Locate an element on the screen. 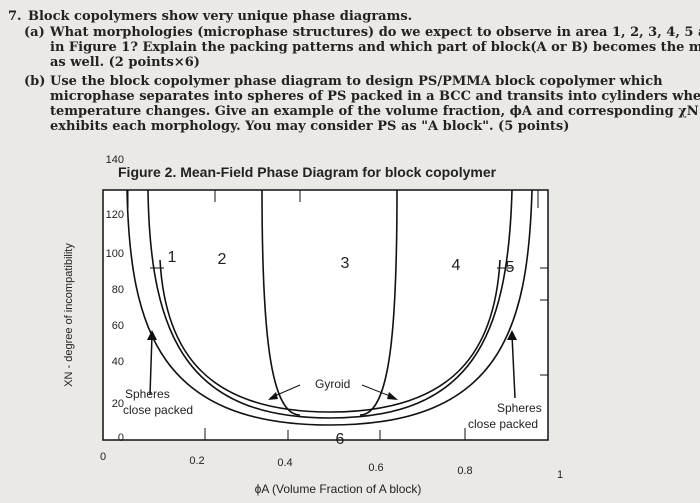 The height and width of the screenshot is (503, 700). region-label: 4 is located at coordinates (456, 265).